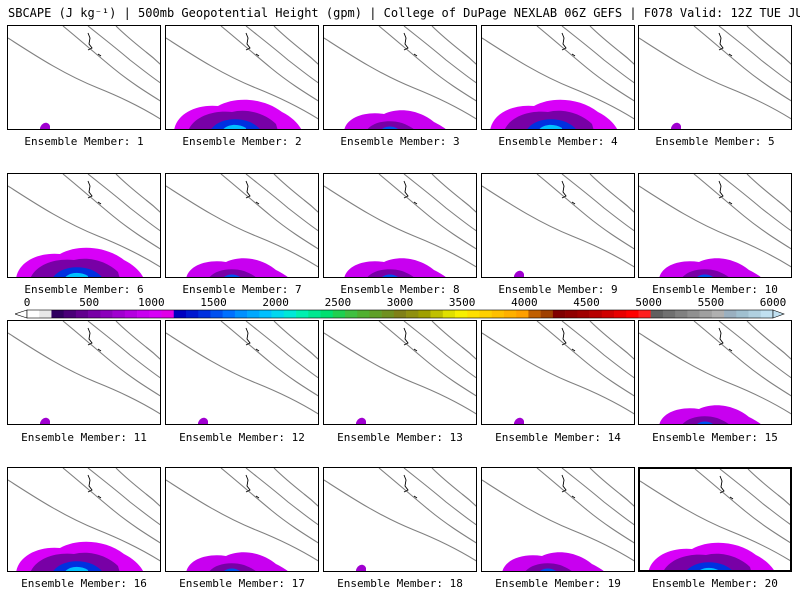  I want to click on ensemble-member-label: Ensemble Member: 17, so click(242, 583).